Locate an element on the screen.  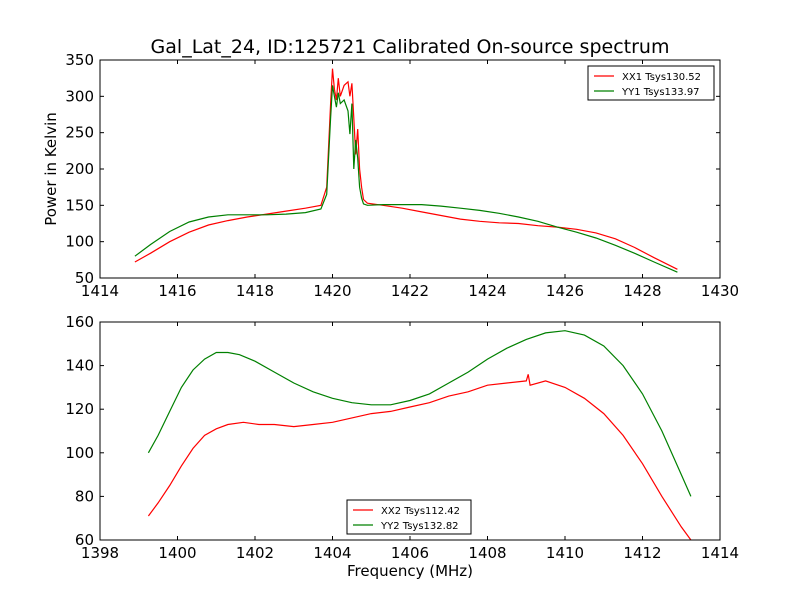
panel-2-y-tick-label: 100 is located at coordinates (79, 453).